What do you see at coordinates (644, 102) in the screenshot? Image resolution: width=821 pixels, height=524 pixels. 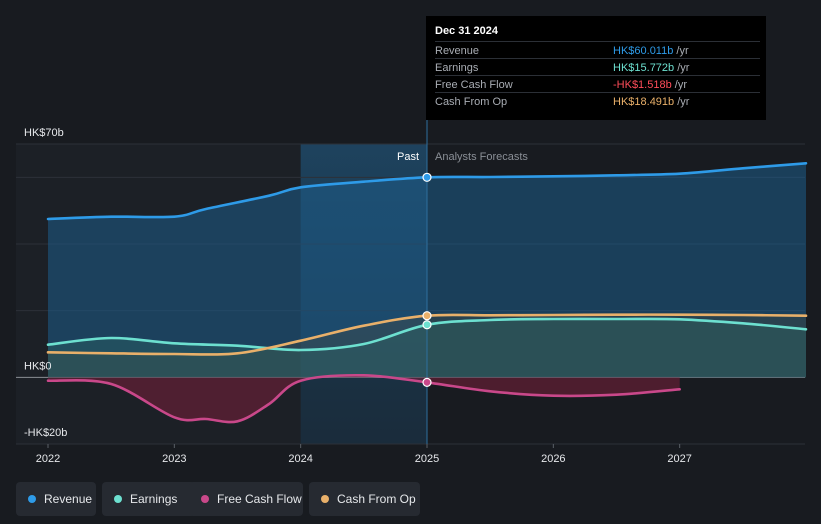 I see `tooltip-value: HK$18.491b` at bounding box center [644, 102].